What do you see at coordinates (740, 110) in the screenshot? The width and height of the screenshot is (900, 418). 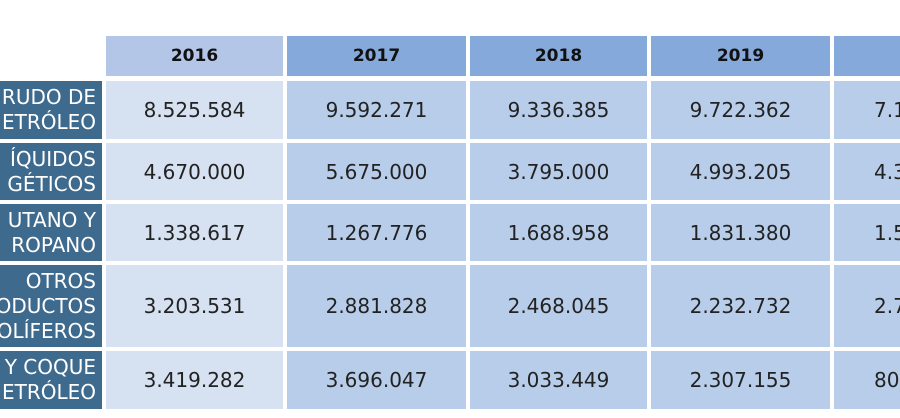 I see `table-cell: 9.722.362` at bounding box center [740, 110].